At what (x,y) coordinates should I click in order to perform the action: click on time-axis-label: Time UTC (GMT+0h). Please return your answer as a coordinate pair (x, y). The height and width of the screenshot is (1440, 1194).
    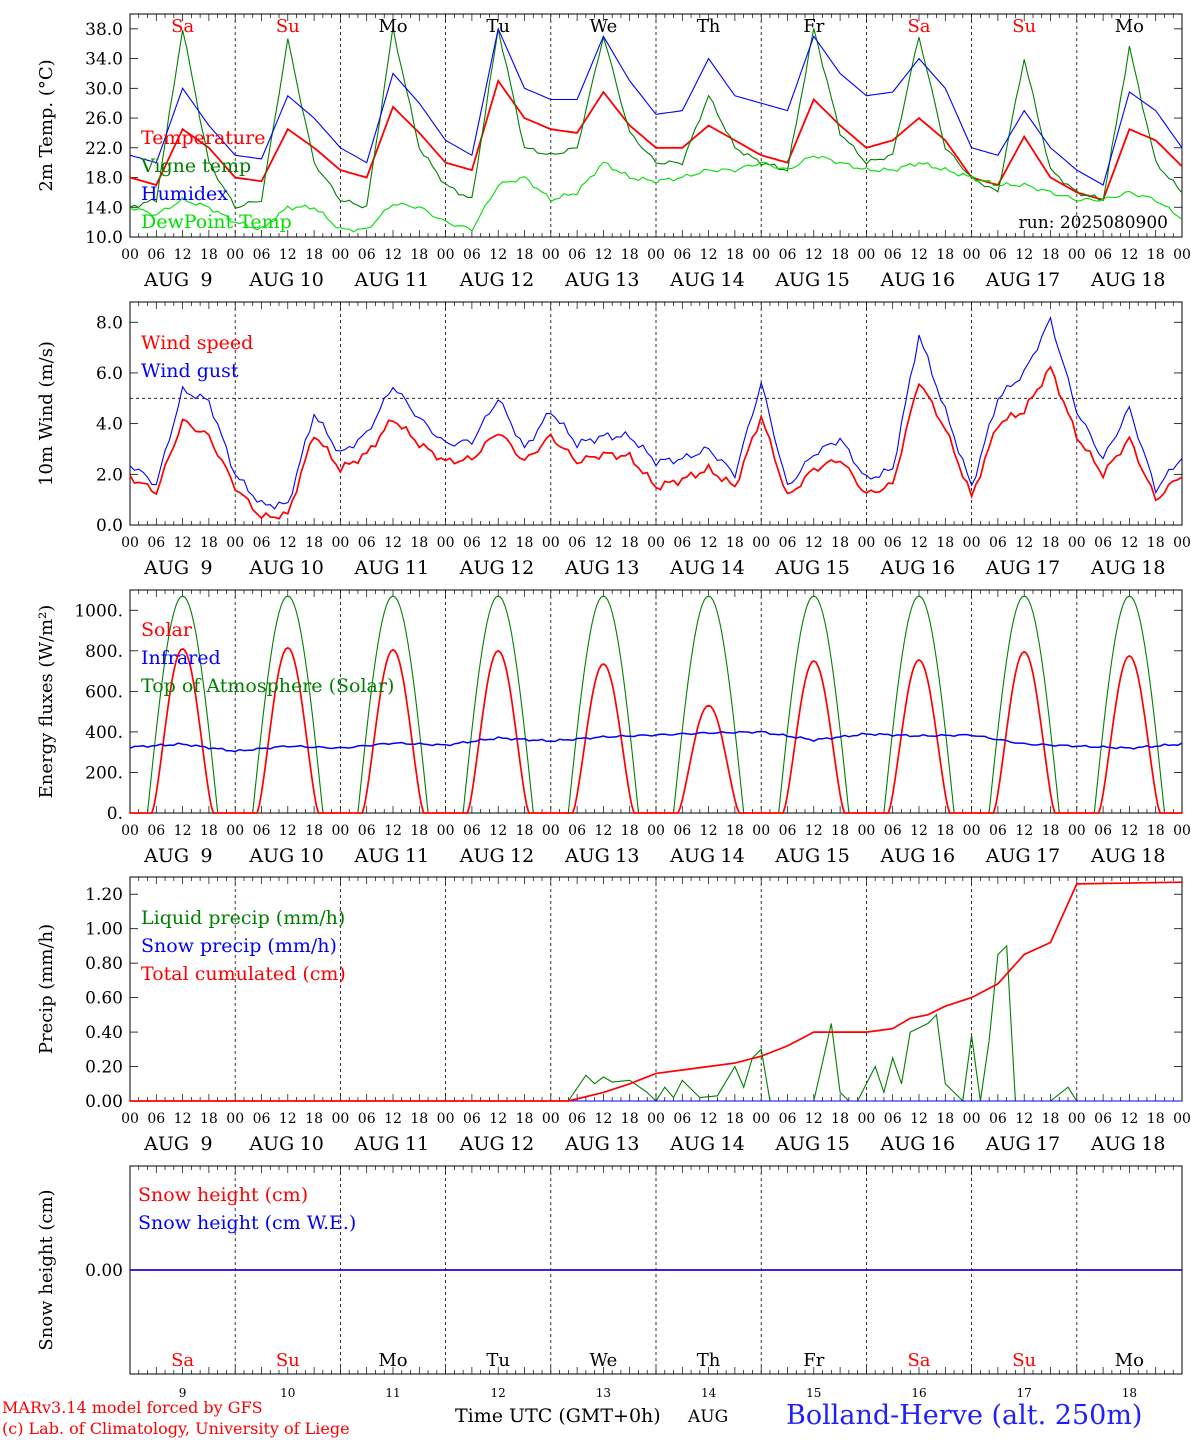
    Looking at the image, I should click on (558, 1416).